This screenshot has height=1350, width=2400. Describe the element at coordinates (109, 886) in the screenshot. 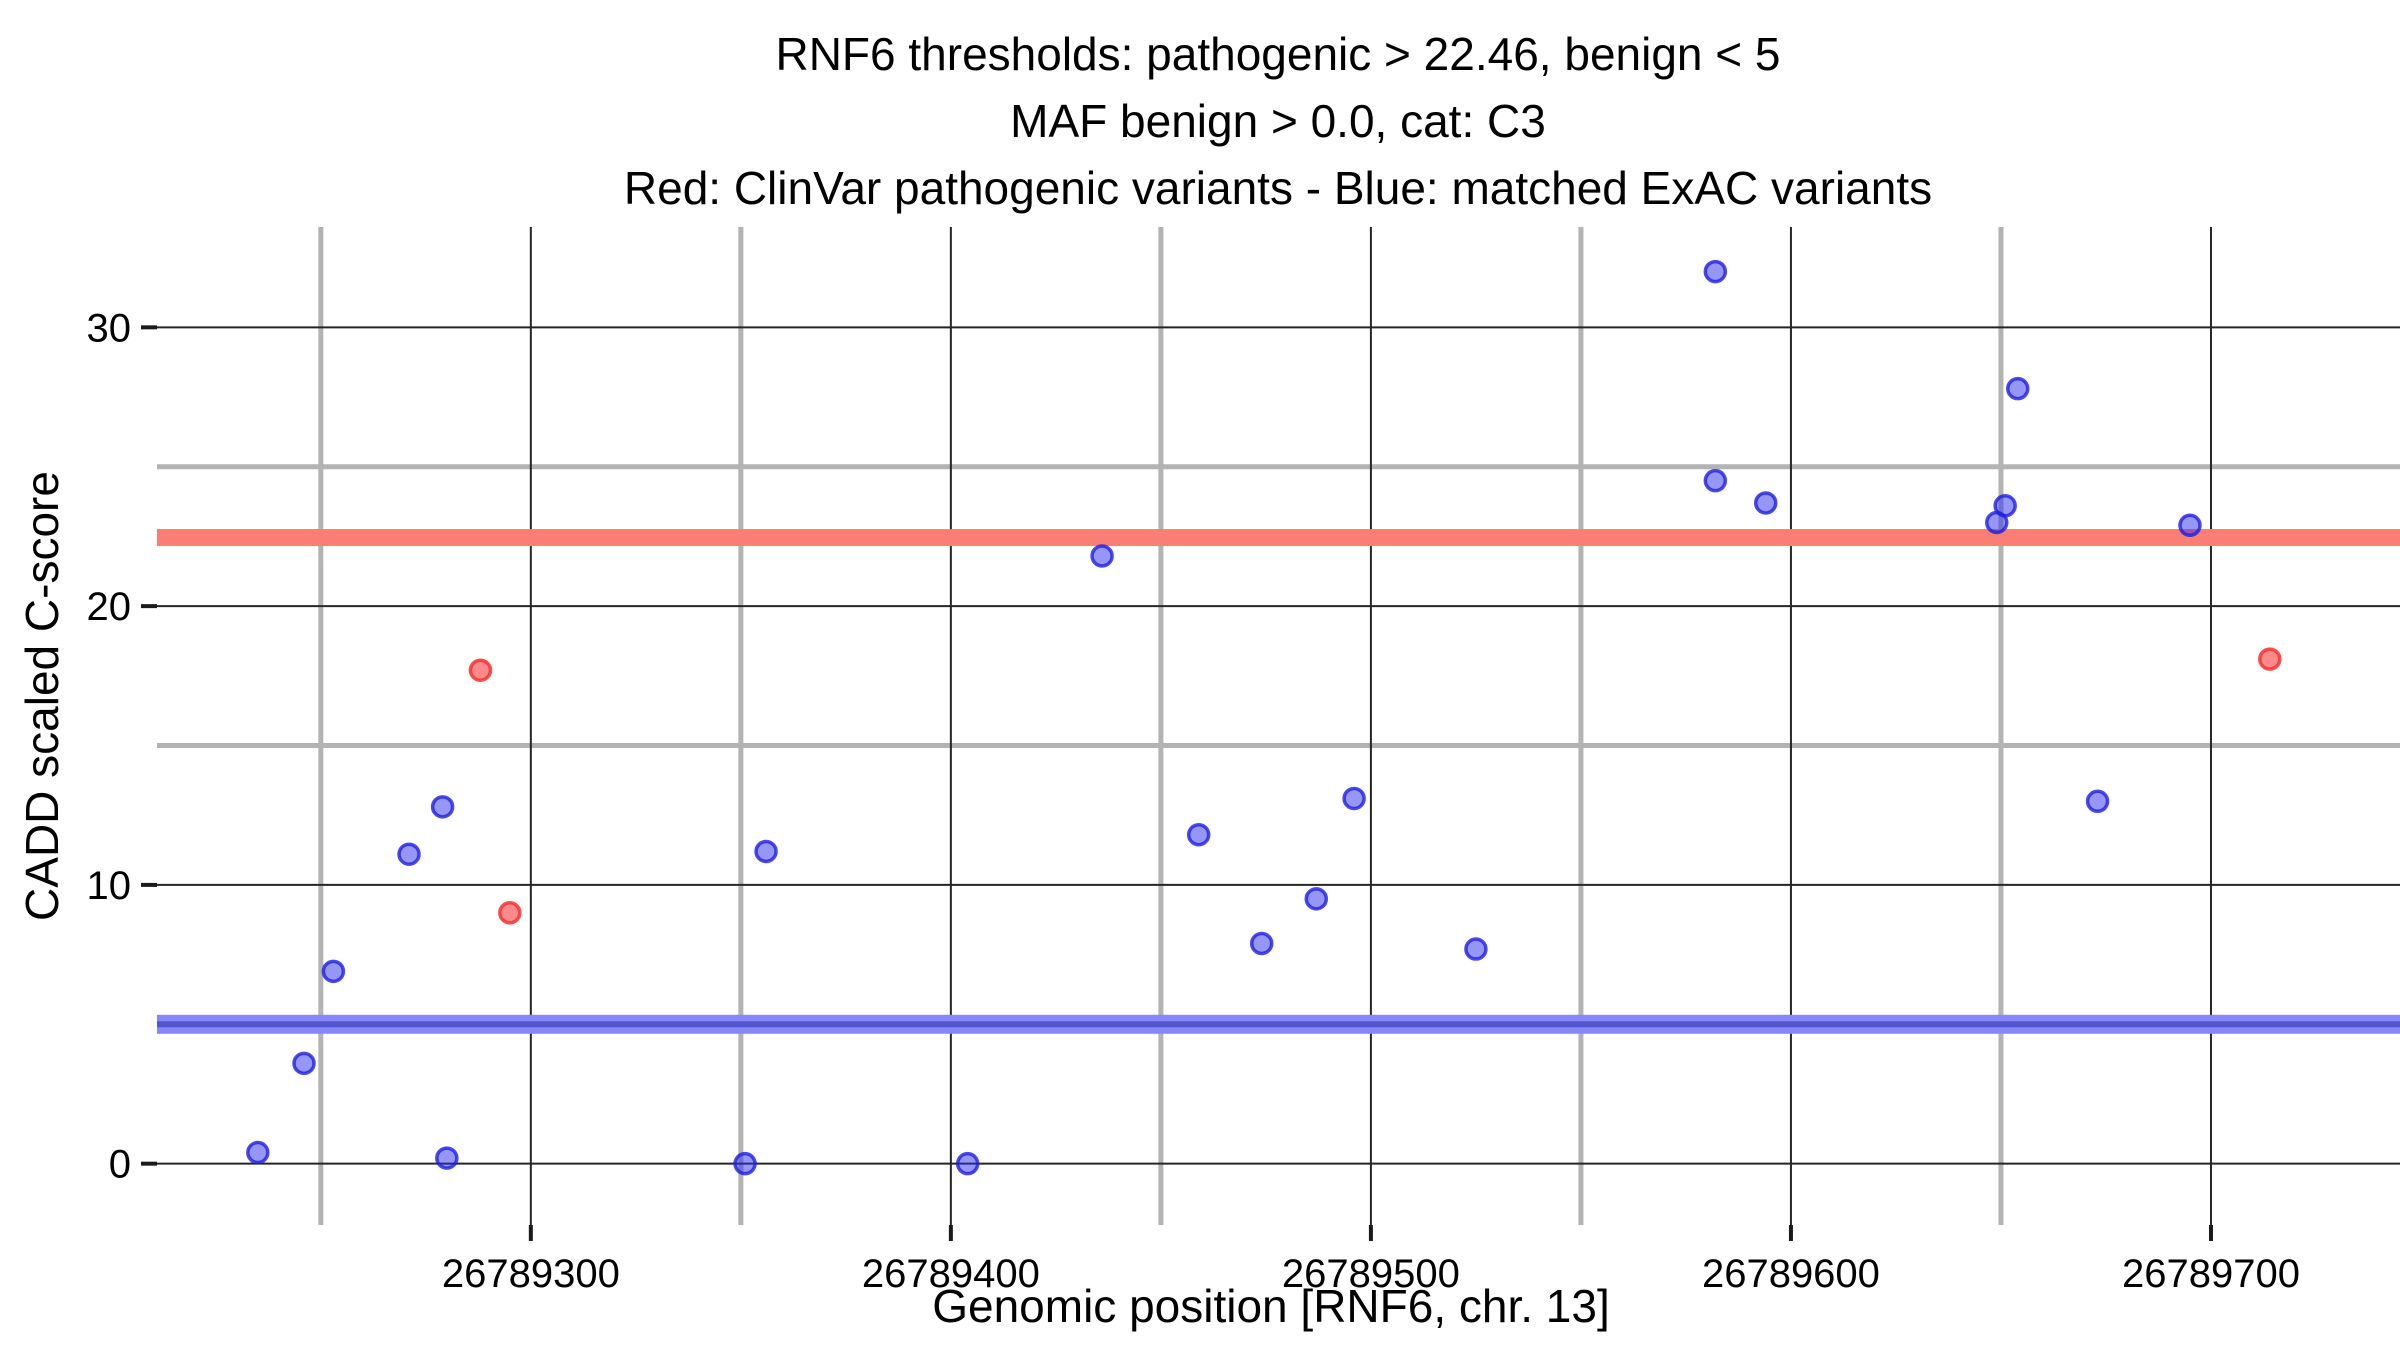

I see `y-tick-label: 10` at that location.